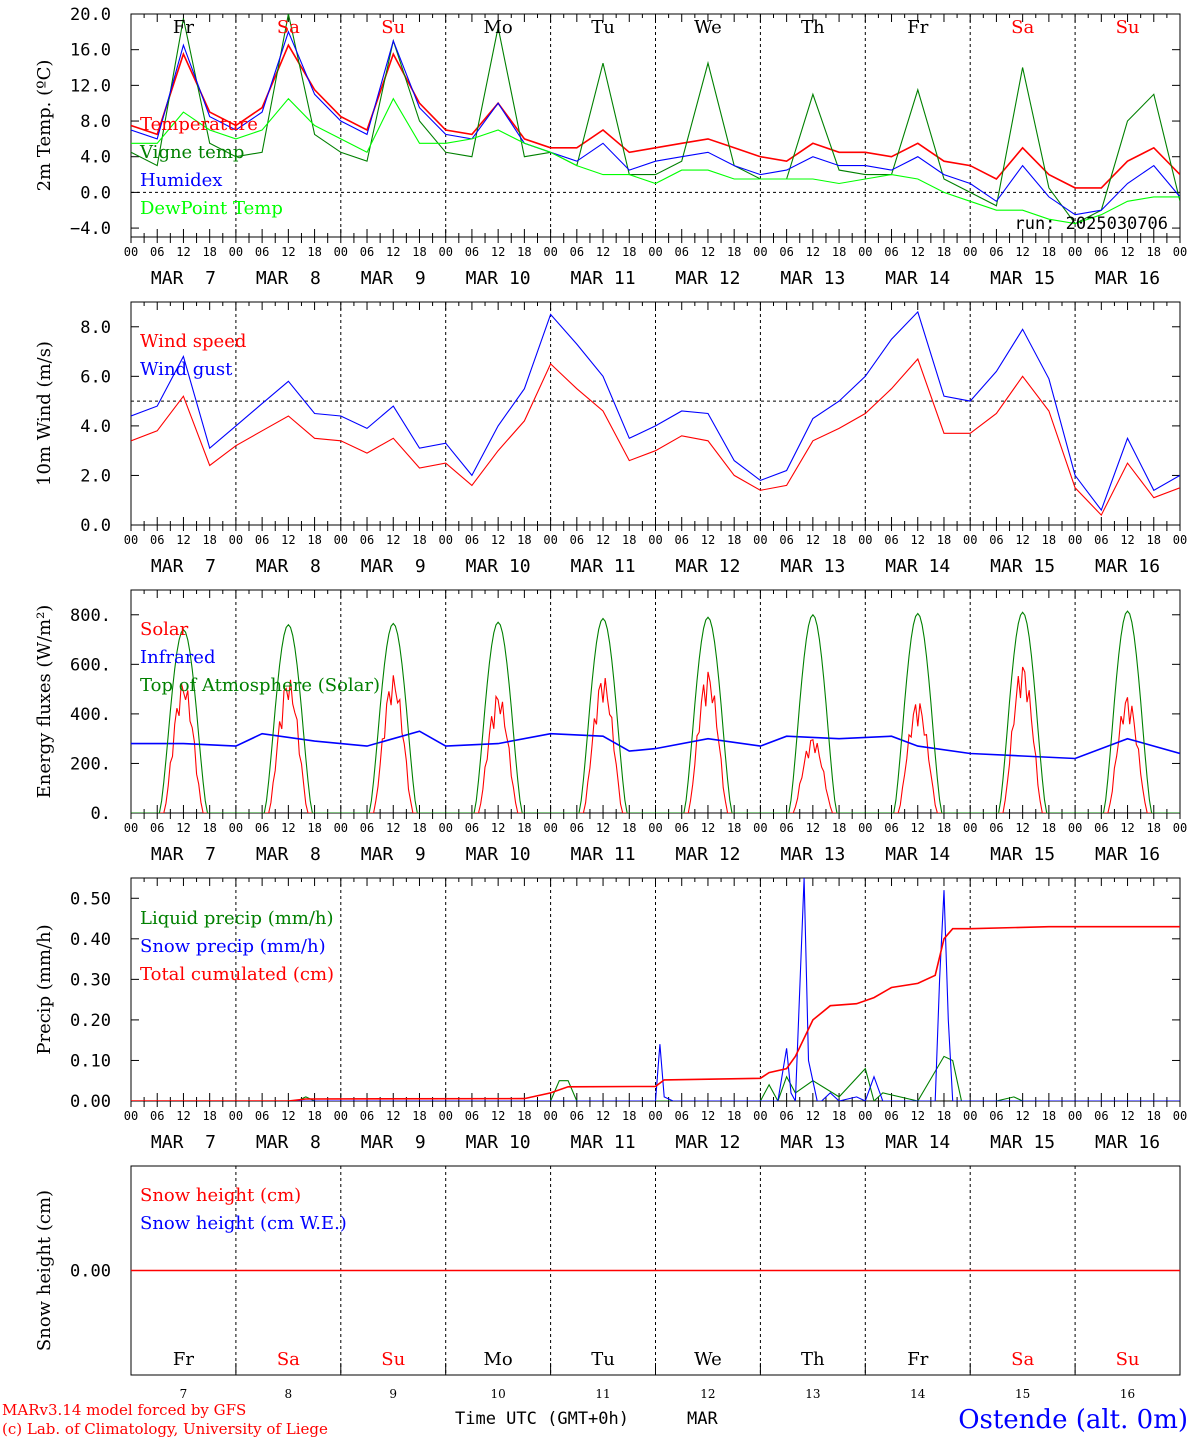 This screenshot has height=1440, width=1194. What do you see at coordinates (917, 278) in the screenshot?
I see `date-label: MAR 14` at bounding box center [917, 278].